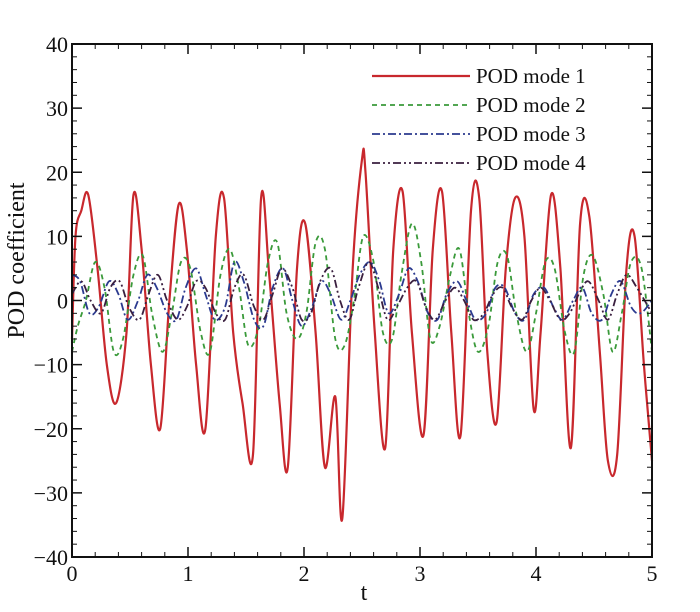 This screenshot has width=700, height=612. Describe the element at coordinates (531, 163) in the screenshot. I see `legend-label-mode-4: POD mode 4` at that location.